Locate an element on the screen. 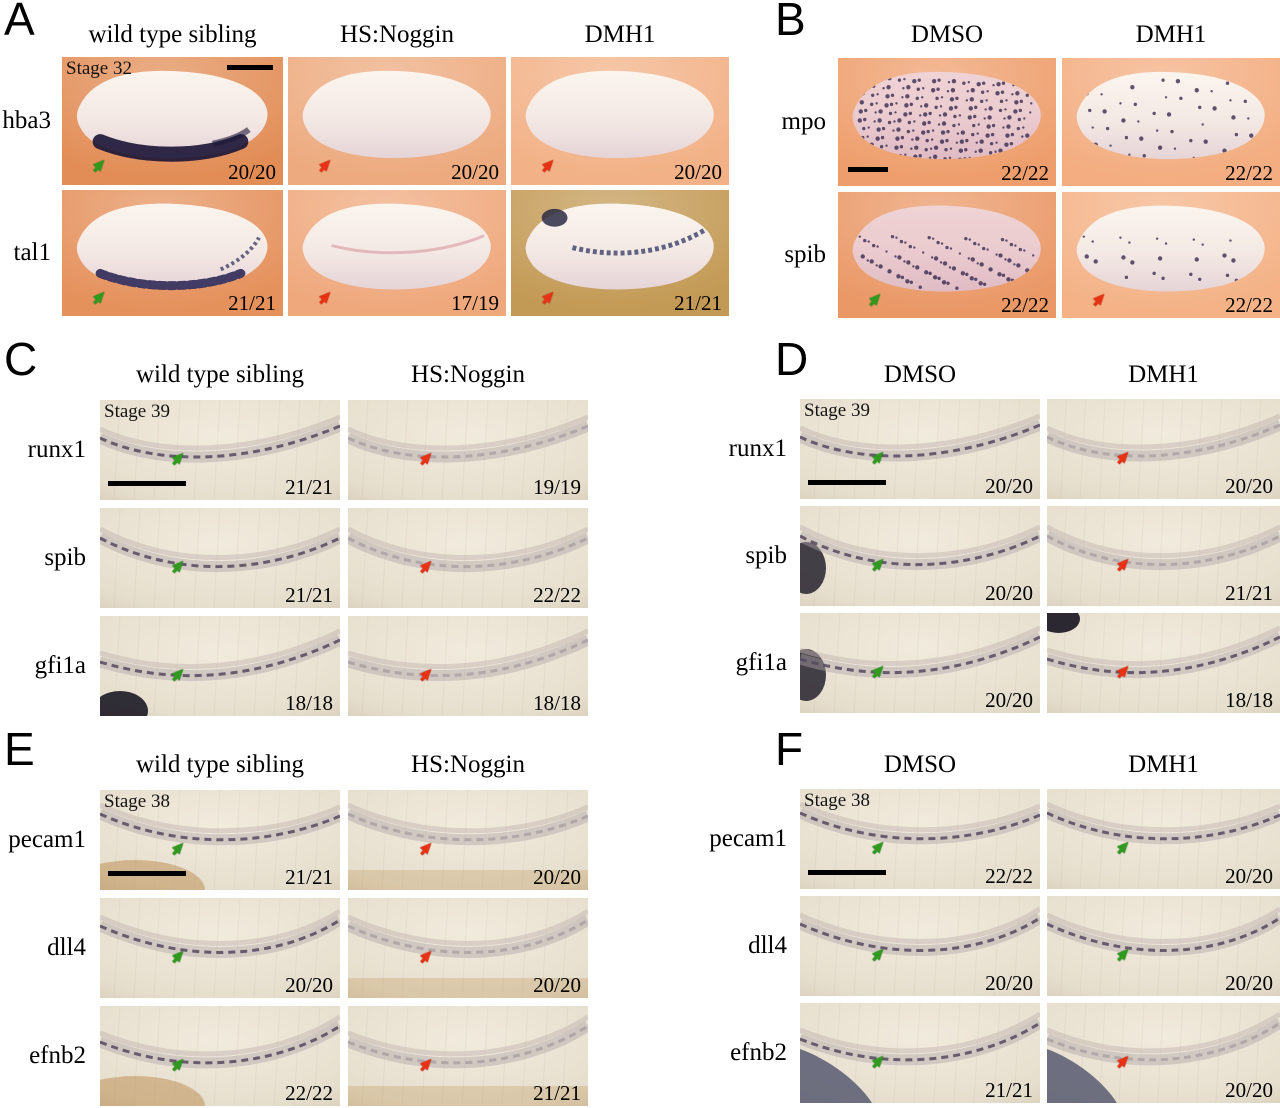 The width and height of the screenshot is (1280, 1108). micrograph-a-tal1-wild-type-sibling: 21/21 is located at coordinates (172, 253).